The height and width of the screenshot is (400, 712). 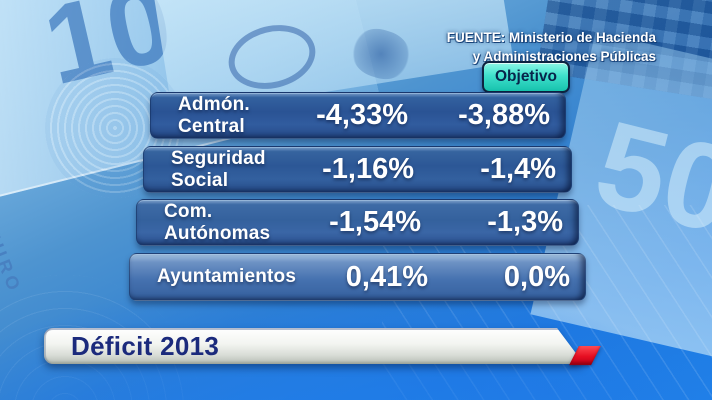 I want to click on title-banner: Déficit 2013, so click(x=314, y=346).